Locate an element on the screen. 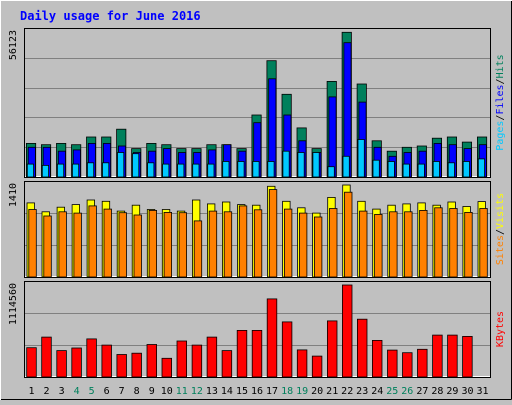  legend-kbytes-part-0: KBytes is located at coordinates (500, 329).